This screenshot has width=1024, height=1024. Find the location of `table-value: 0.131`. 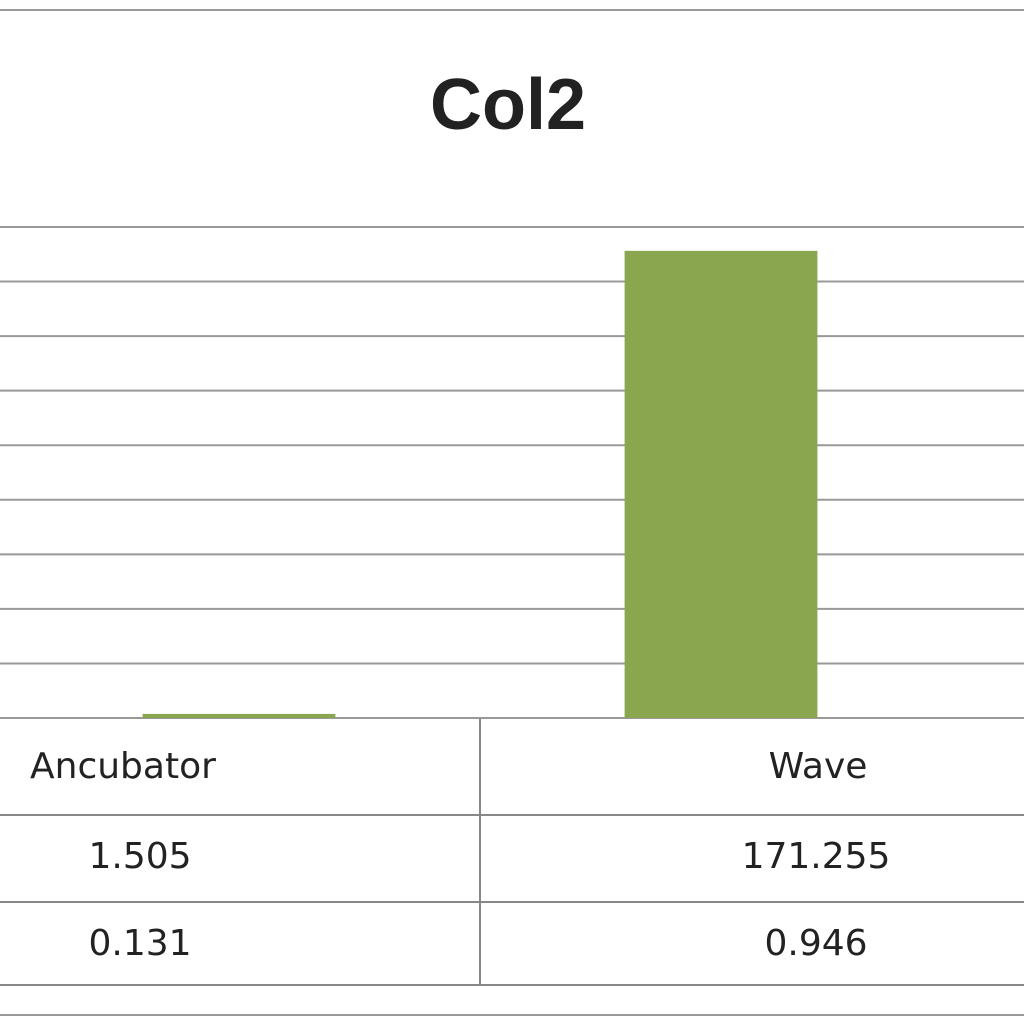

table-value: 0.131 is located at coordinates (139, 943).